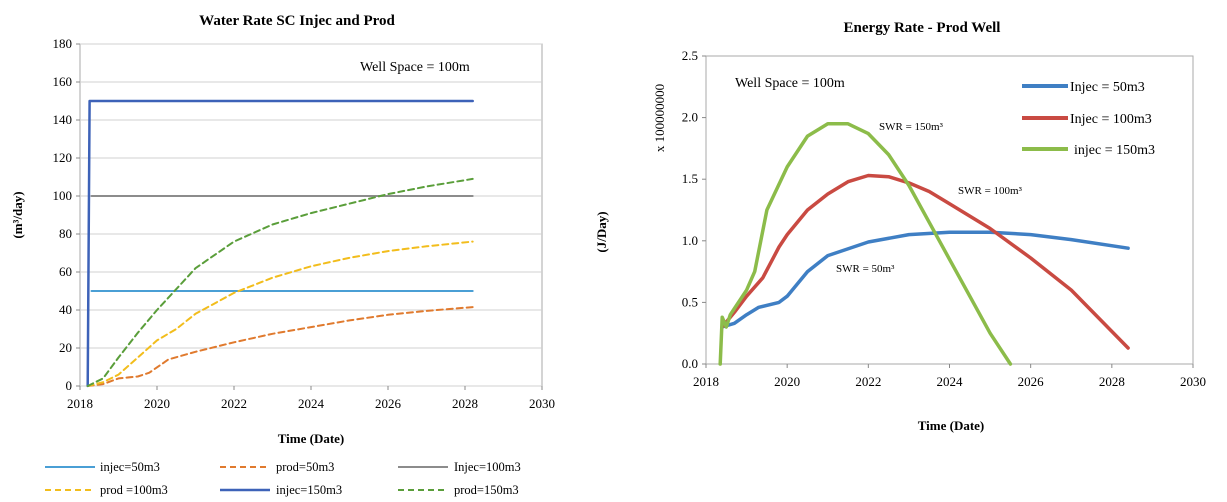 The width and height of the screenshot is (1227, 502). Describe the element at coordinates (17, 214) in the screenshot. I see `left-y-axis-title: (m³/day)` at that location.